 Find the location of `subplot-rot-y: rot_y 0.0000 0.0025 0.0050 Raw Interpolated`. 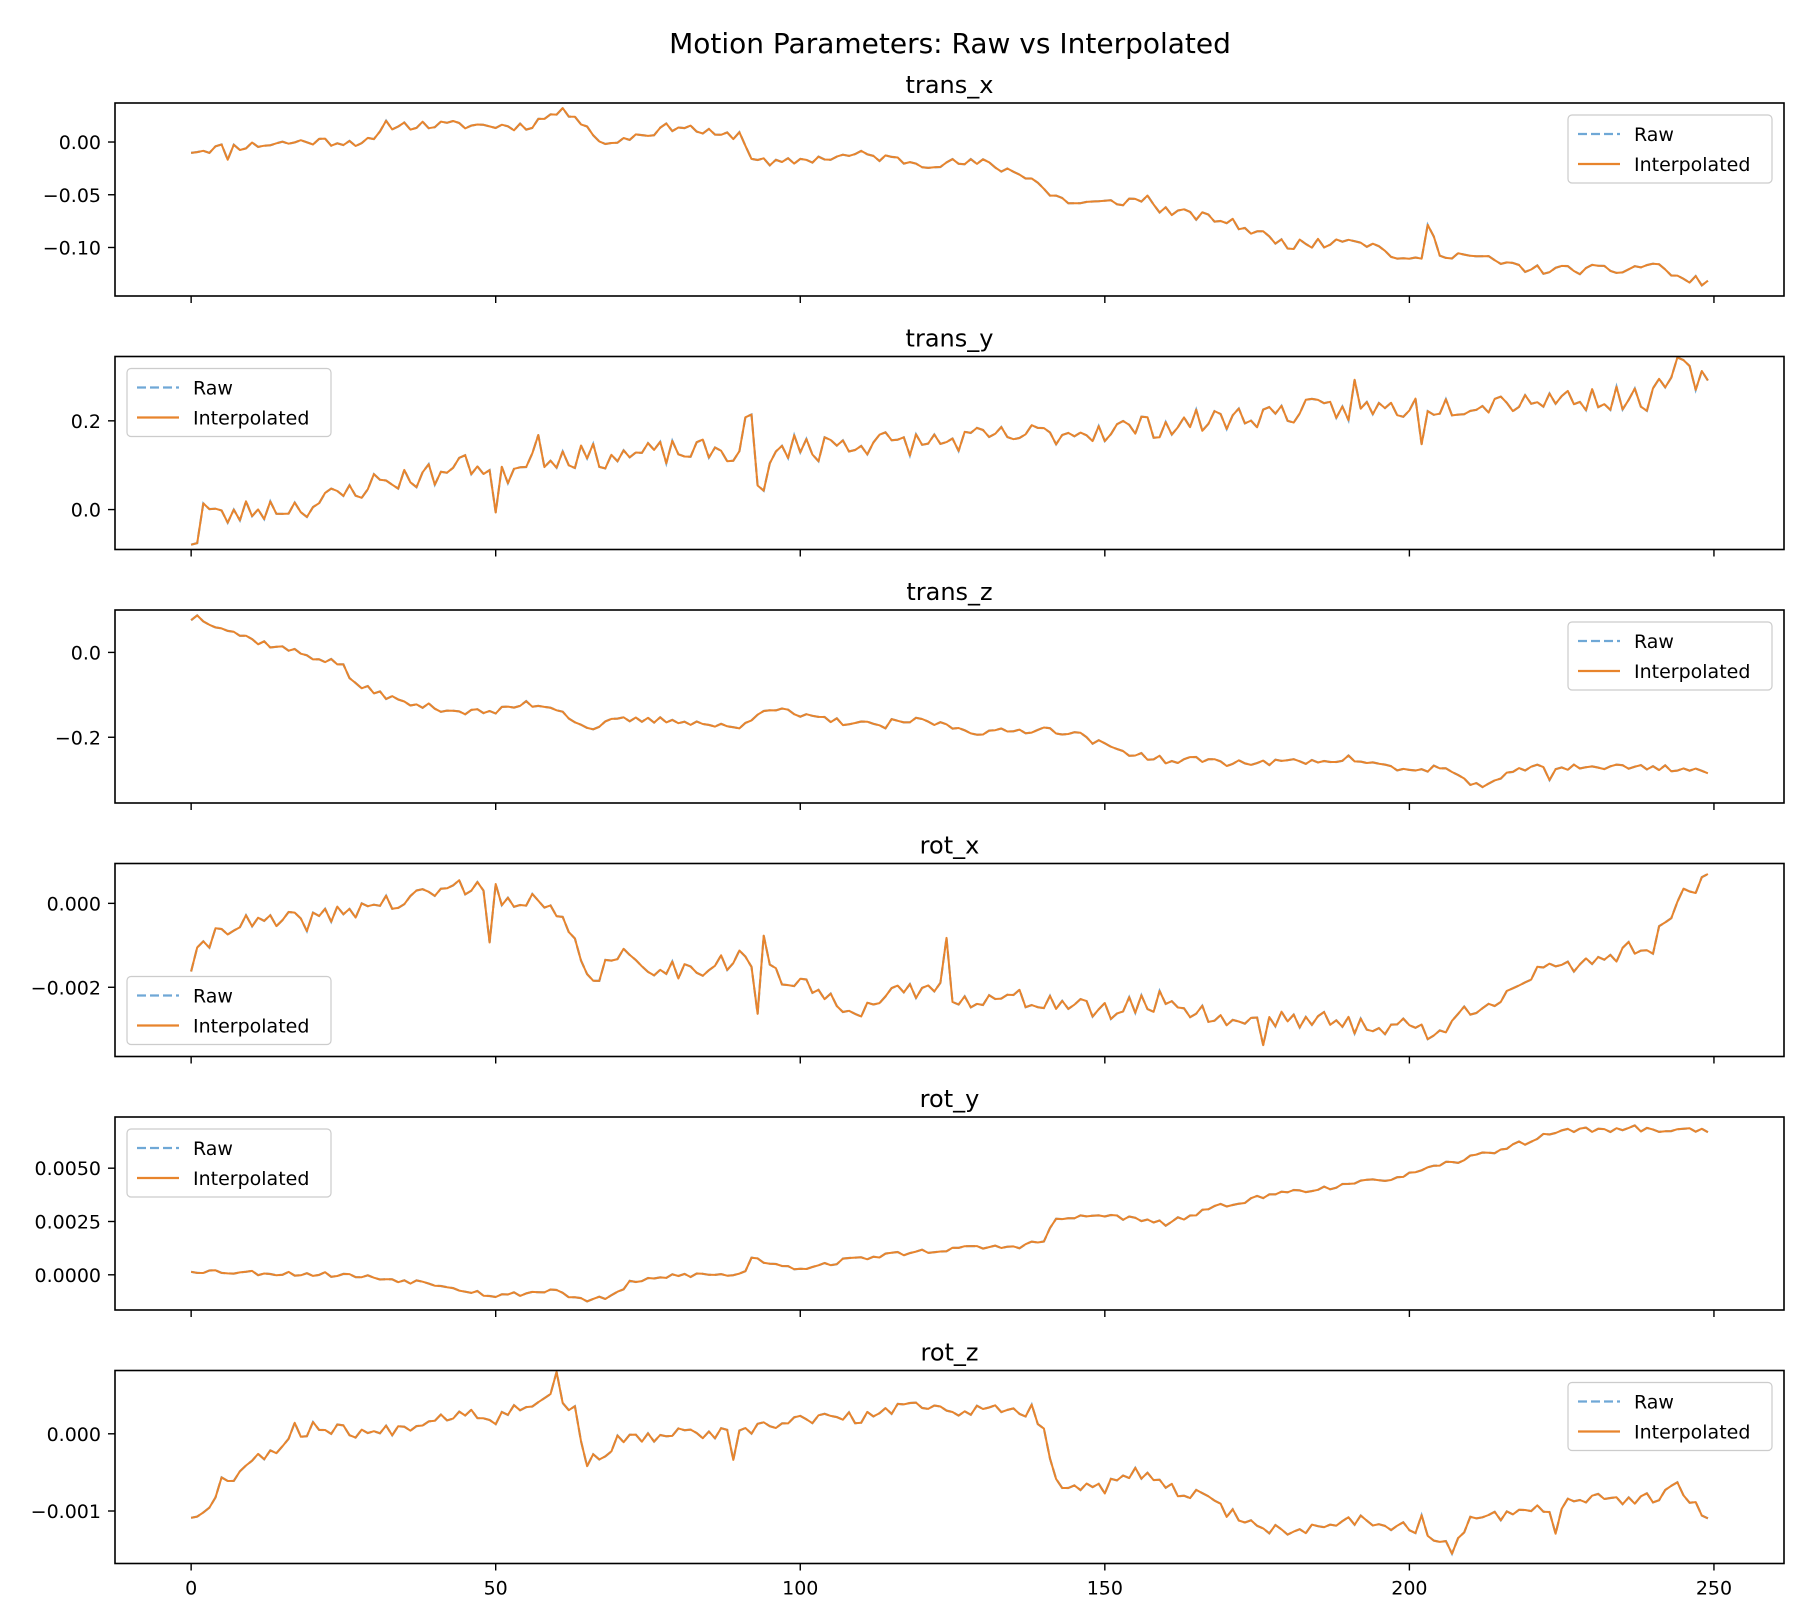

subplot-rot-y: rot_y 0.0000 0.0025 0.0050 Raw Interpolated is located at coordinates (910, 1201).